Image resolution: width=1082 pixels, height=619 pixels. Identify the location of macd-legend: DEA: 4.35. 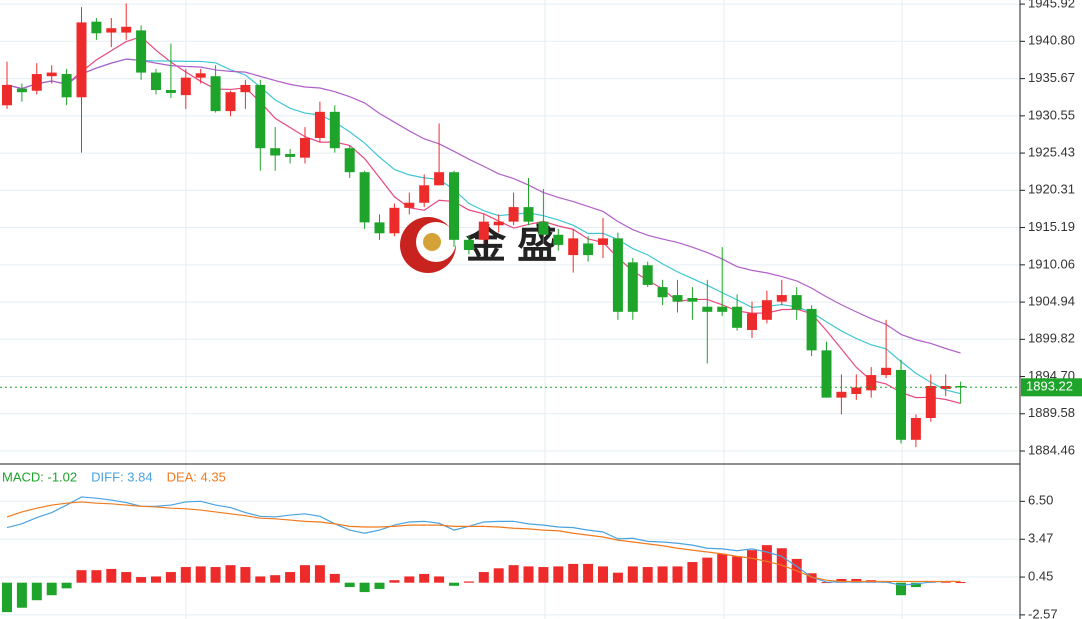
(196, 476).